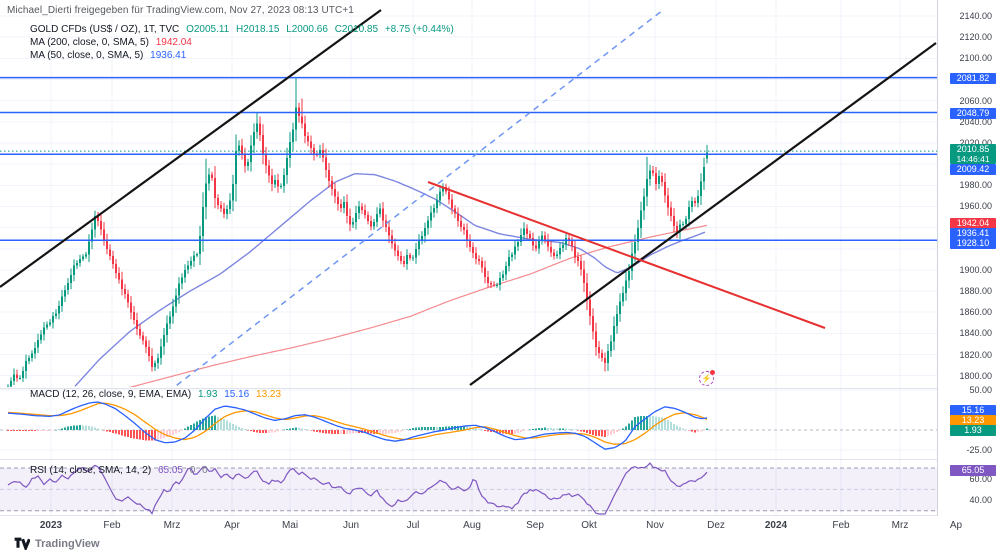 The image size is (1000, 556). What do you see at coordinates (979, 450) in the screenshot?
I see `macd-tick: -25.00` at bounding box center [979, 450].